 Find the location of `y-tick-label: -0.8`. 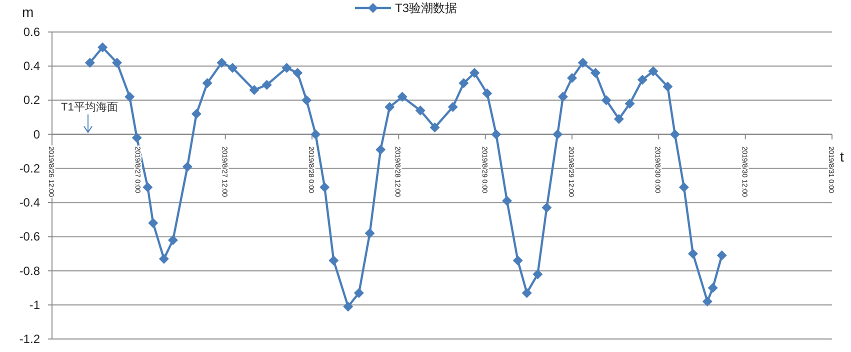

y-tick-label: -0.8 is located at coordinates (29, 271).